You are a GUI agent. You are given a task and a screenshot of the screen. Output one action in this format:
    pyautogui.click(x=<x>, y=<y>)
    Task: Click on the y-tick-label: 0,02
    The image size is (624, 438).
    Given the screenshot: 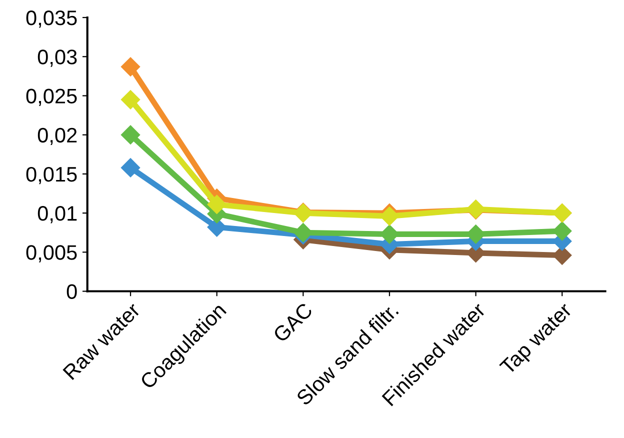 What is the action you would take?
    pyautogui.click(x=57, y=137)
    